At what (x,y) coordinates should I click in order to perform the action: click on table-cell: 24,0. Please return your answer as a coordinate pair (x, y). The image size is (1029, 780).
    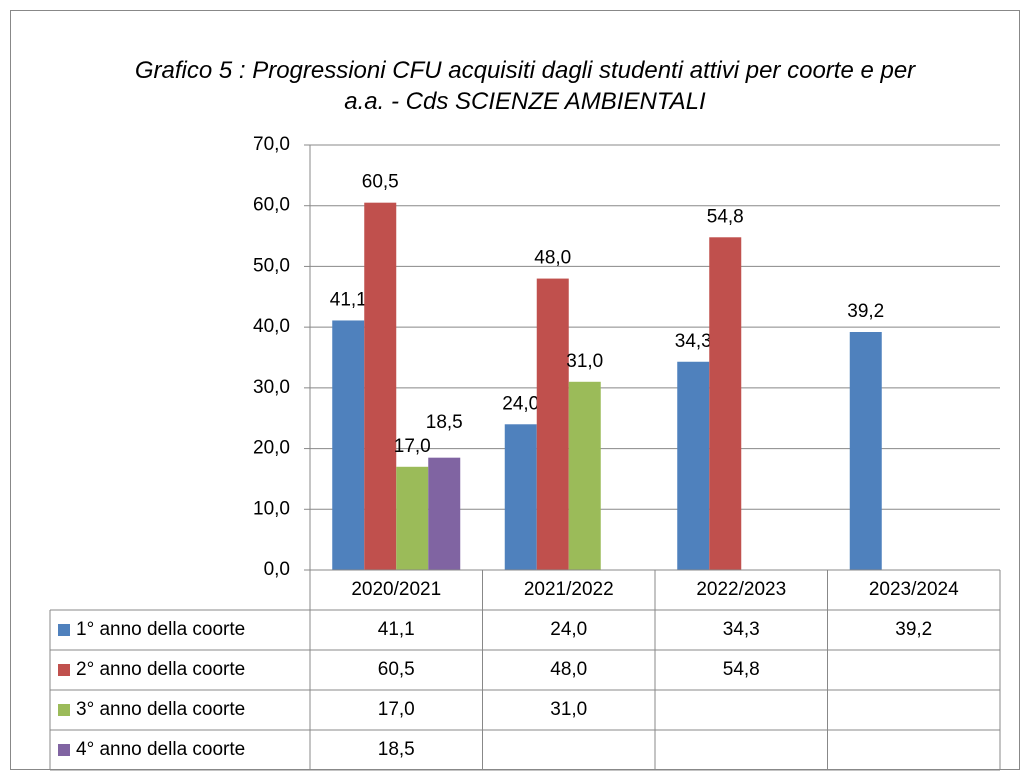
    Looking at the image, I should click on (568, 629).